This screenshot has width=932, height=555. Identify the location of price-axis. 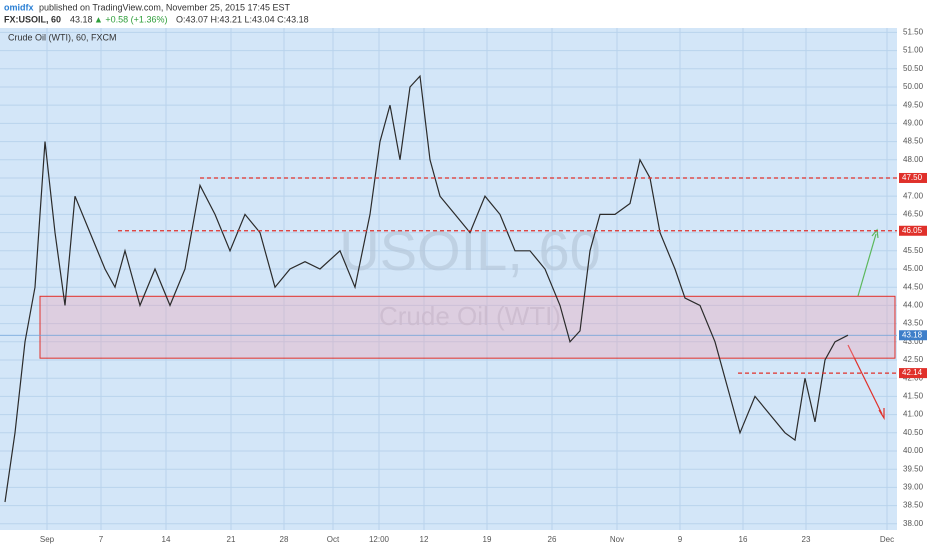
(914, 289).